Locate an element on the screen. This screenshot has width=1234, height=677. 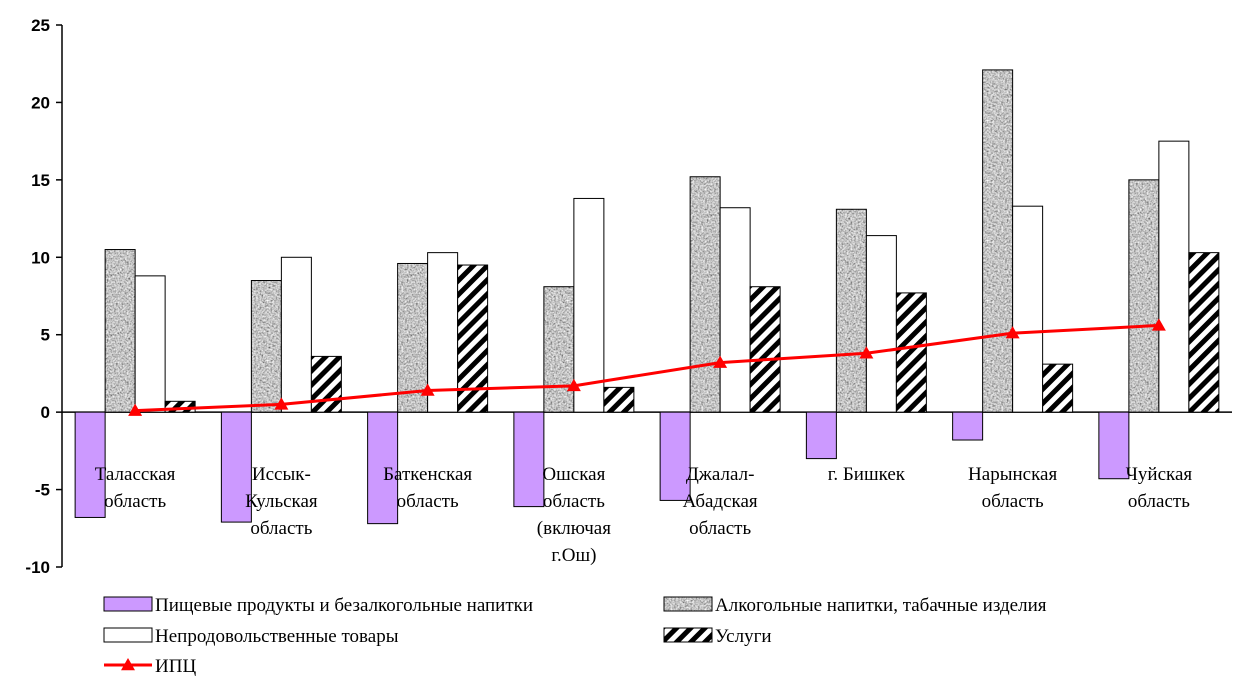
y-tick-label: -10 is located at coordinates (37, 567).